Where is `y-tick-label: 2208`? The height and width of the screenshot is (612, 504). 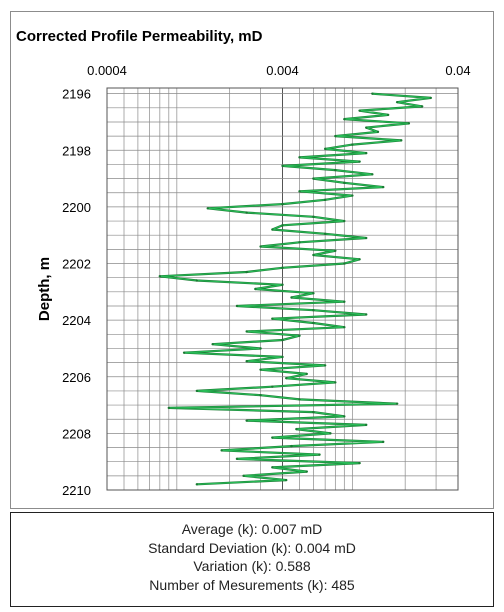
y-tick-label: 2208 is located at coordinates (76, 433).